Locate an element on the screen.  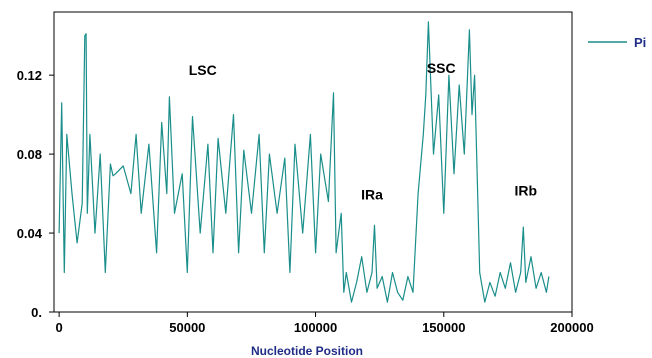
region-label-ssc: SSC is located at coordinates (441, 68).